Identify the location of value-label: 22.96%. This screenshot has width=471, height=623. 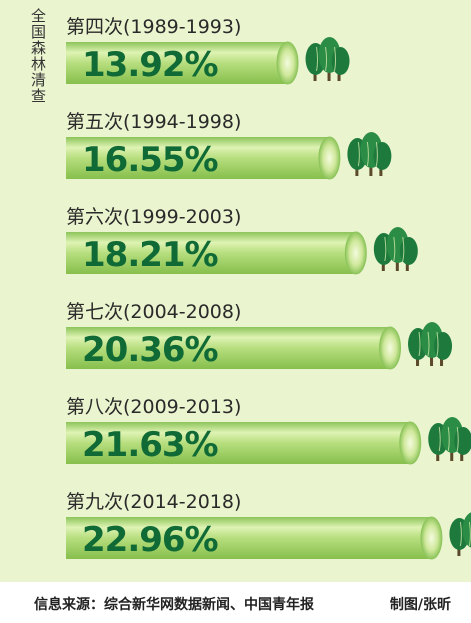
(150, 540).